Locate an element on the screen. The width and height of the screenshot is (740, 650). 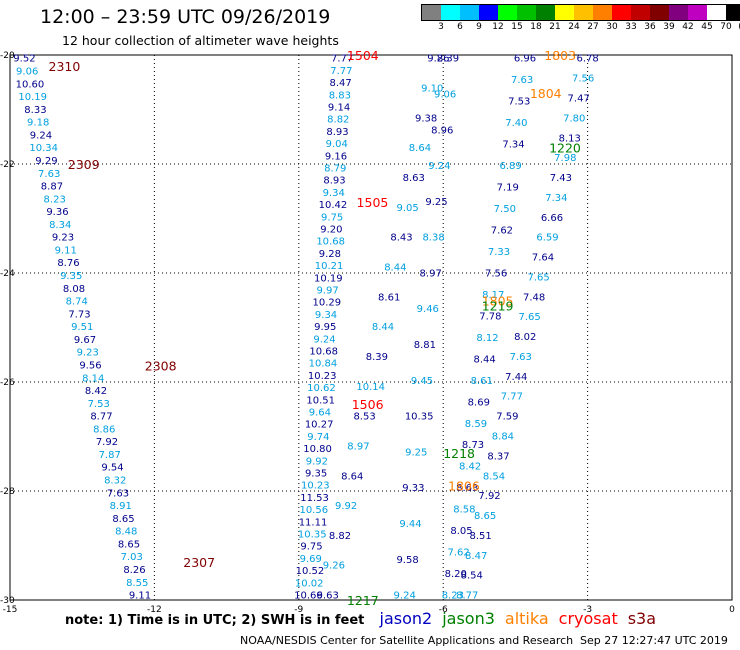
wave-height-value: 10.27 is located at coordinates (319, 425).